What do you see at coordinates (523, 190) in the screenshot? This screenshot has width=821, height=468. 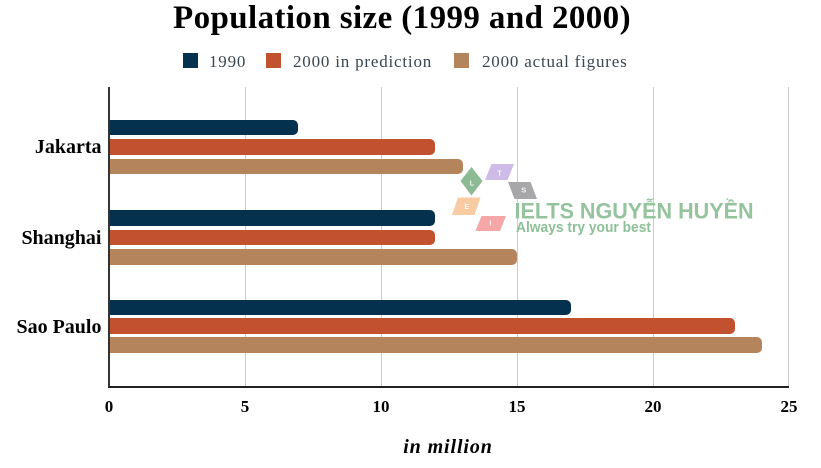 I see `svg-text: S` at bounding box center [523, 190].